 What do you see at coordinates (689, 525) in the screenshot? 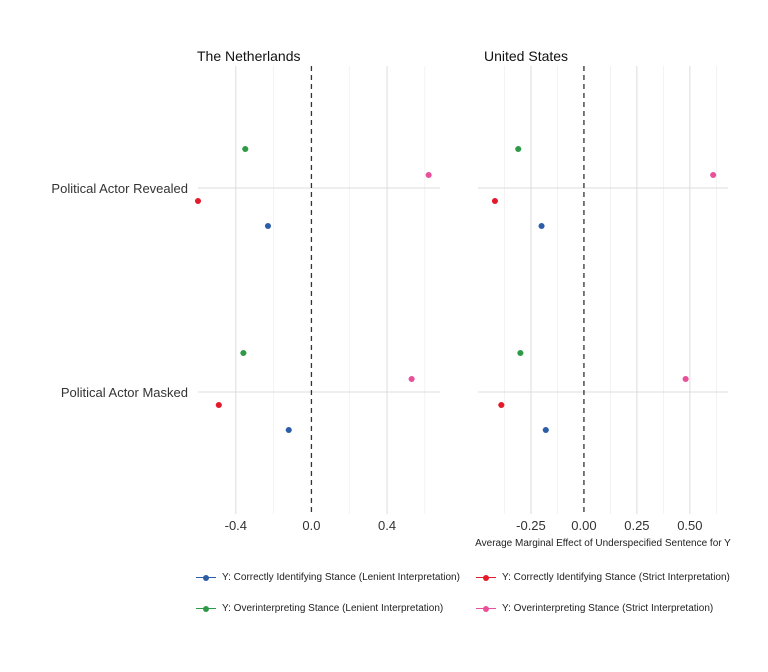
I see `x-tick-label: 0.50` at bounding box center [689, 525].